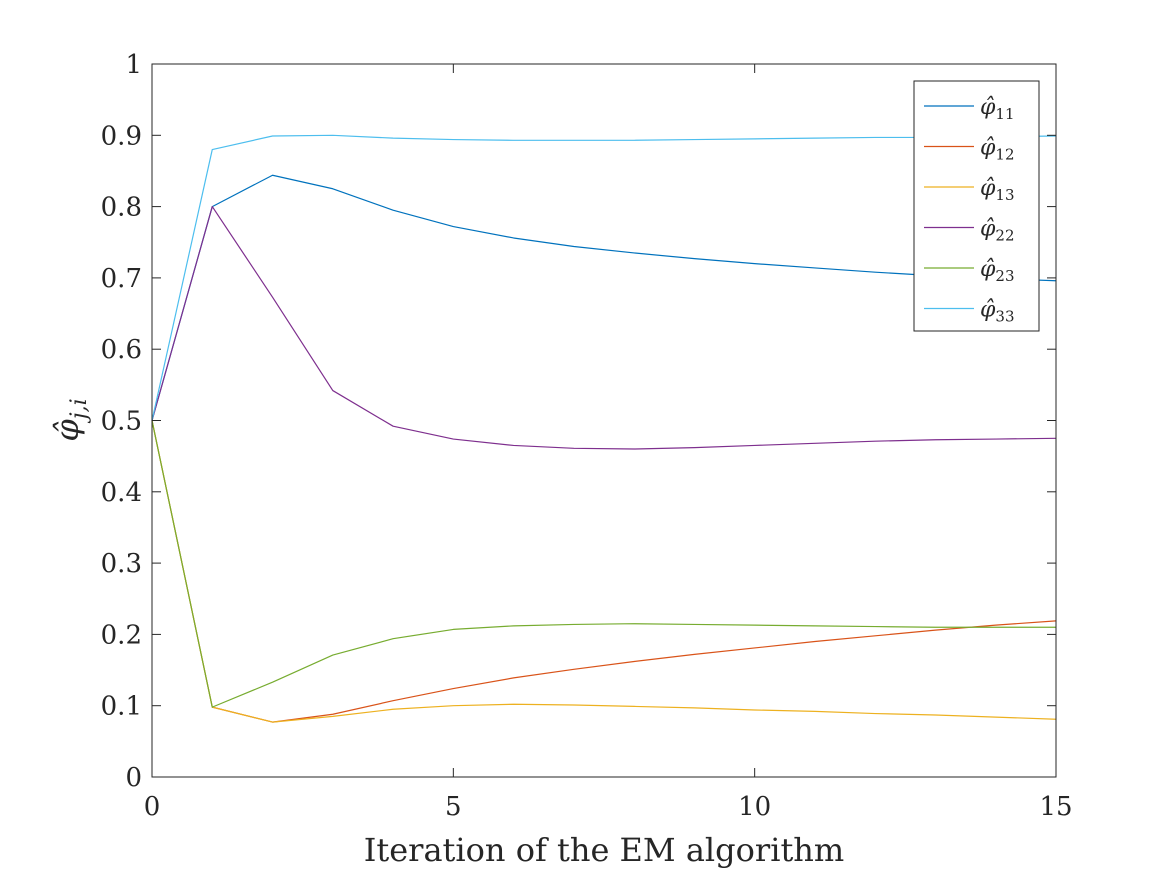  I want to click on x-axis-title: Iteration of the EM algorithm, so click(604, 850).